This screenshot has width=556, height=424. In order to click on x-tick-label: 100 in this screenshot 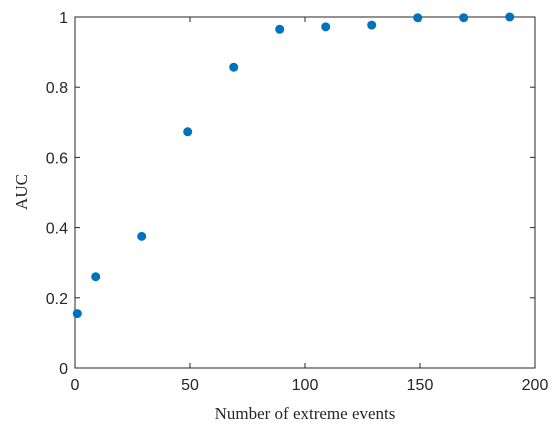, I will do `click(305, 385)`.